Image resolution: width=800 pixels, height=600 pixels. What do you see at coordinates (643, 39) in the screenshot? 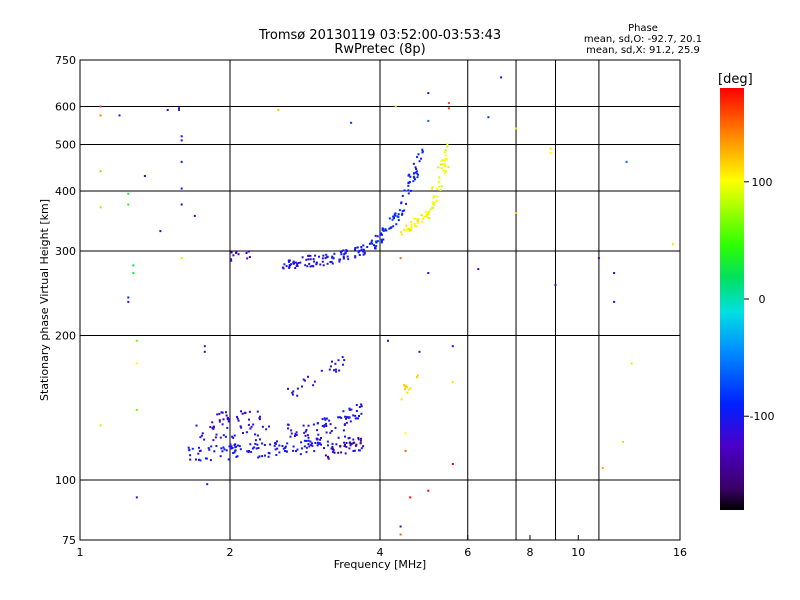
I see `phase-line-o: mean, sd,O: -92.7, 20.1` at bounding box center [643, 39].